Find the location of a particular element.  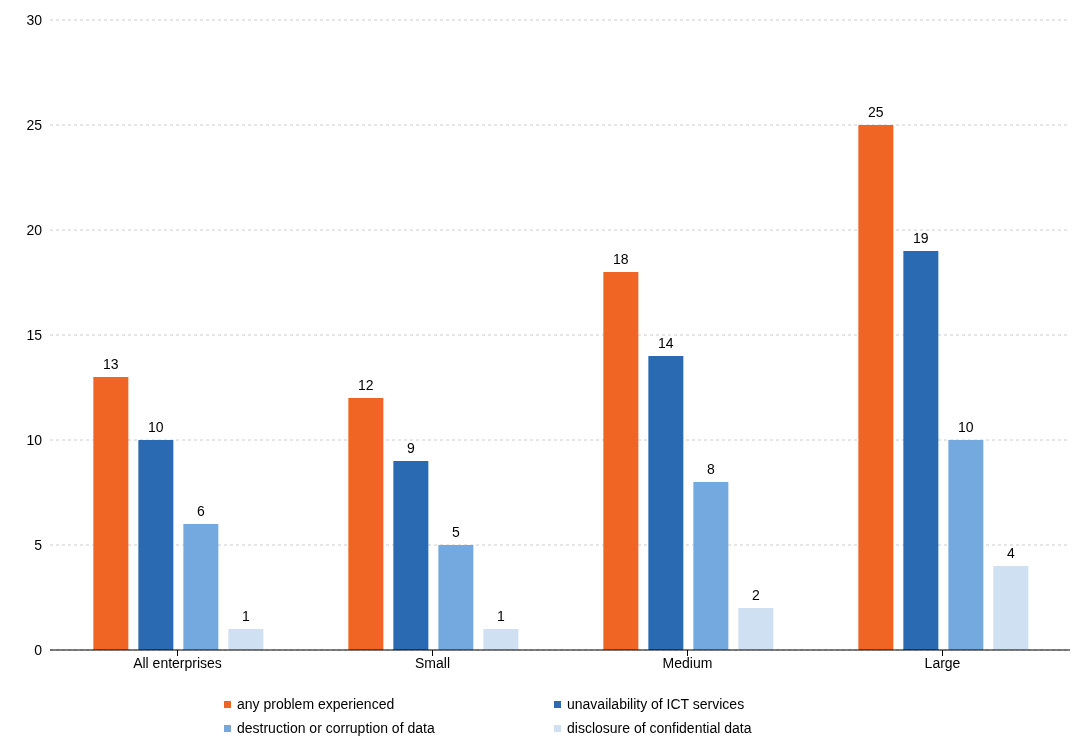

y-tick-label: 15 is located at coordinates (34, 334).